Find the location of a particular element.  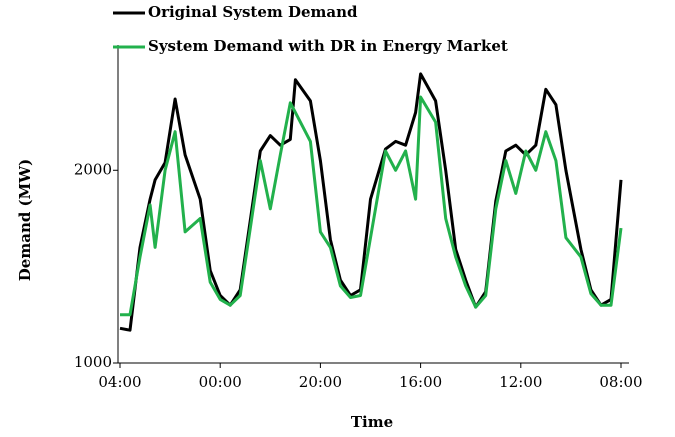

x-tick-label: 08:00 is located at coordinates (620, 382).